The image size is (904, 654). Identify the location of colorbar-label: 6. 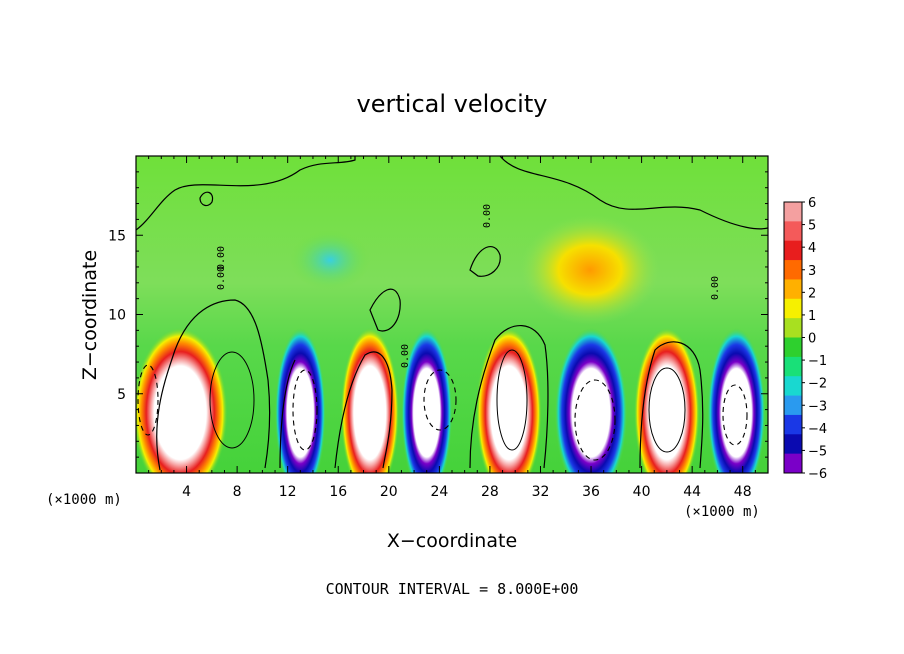
(812, 203).